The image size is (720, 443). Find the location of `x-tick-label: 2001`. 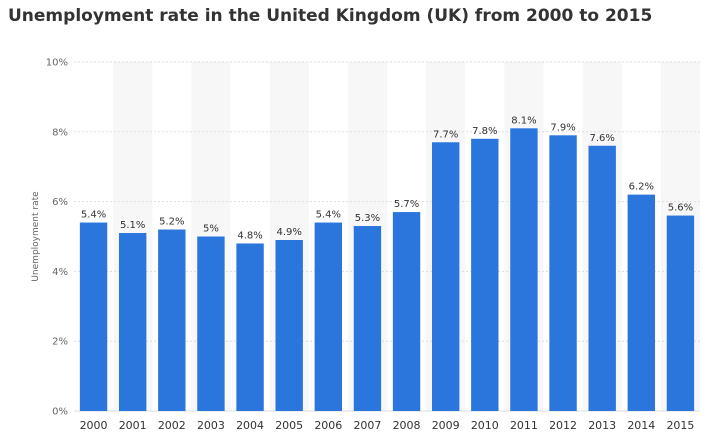

x-tick-label: 2001 is located at coordinates (133, 425).